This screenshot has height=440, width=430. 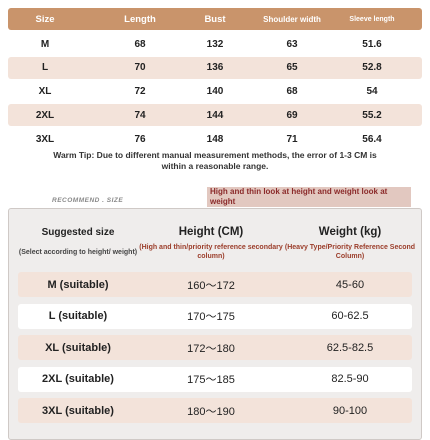 I want to click on table-cell: 144, so click(x=215, y=115).